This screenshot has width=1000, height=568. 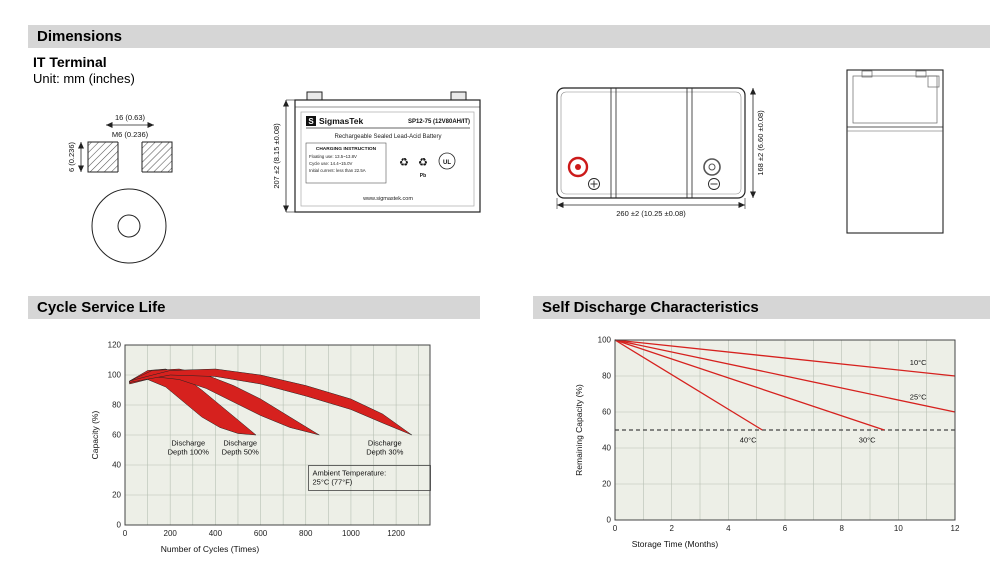 What do you see at coordinates (70, 62) in the screenshot?
I see `terminal-type-title: IT Terminal` at bounding box center [70, 62].